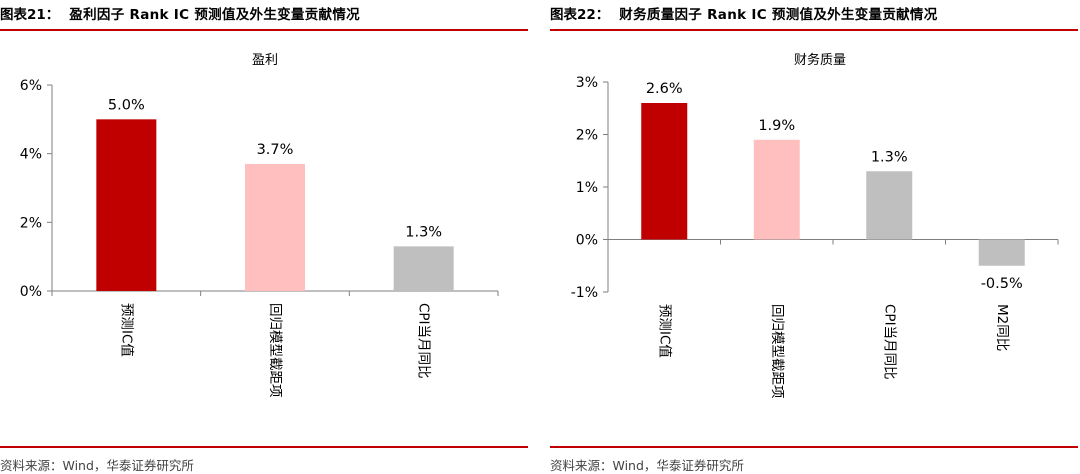 The width and height of the screenshot is (1080, 474). What do you see at coordinates (126, 105) in the screenshot?
I see `data-label: 5.0%` at bounding box center [126, 105].